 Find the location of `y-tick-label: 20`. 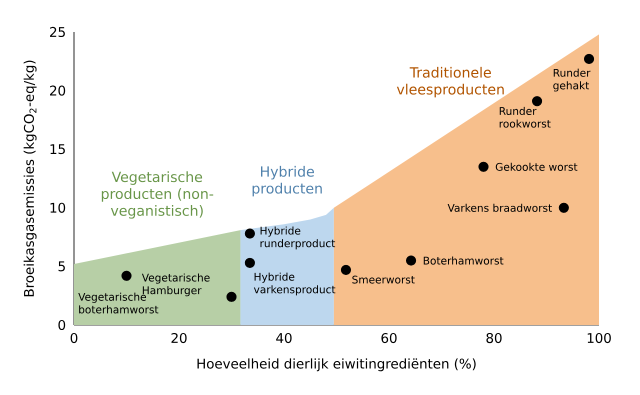

y-tick-label: 20 is located at coordinates (58, 91).